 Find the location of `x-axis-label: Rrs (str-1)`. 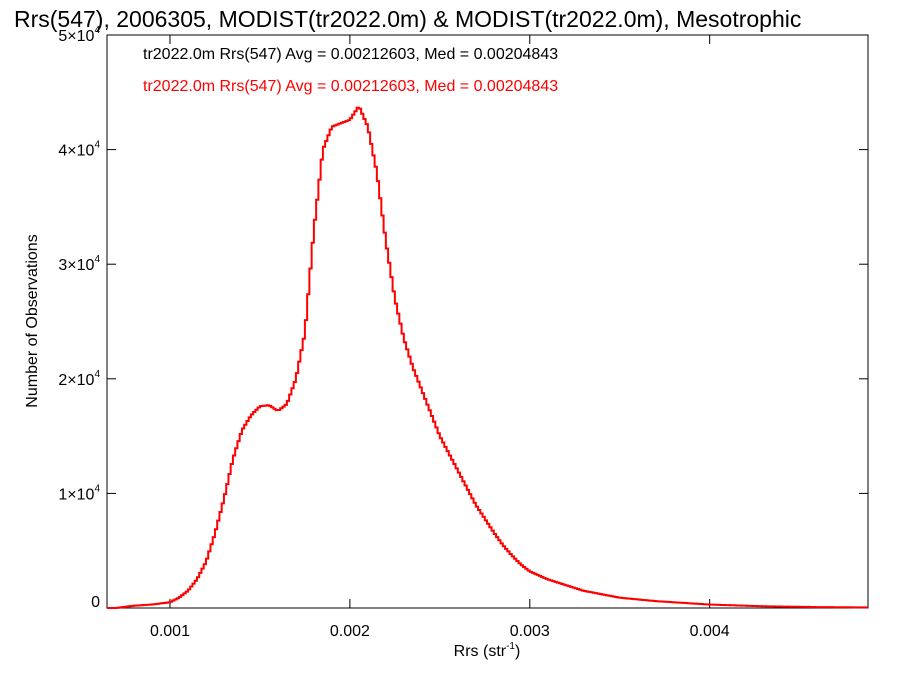

x-axis-label: Rrs (str-1) is located at coordinates (487, 650).